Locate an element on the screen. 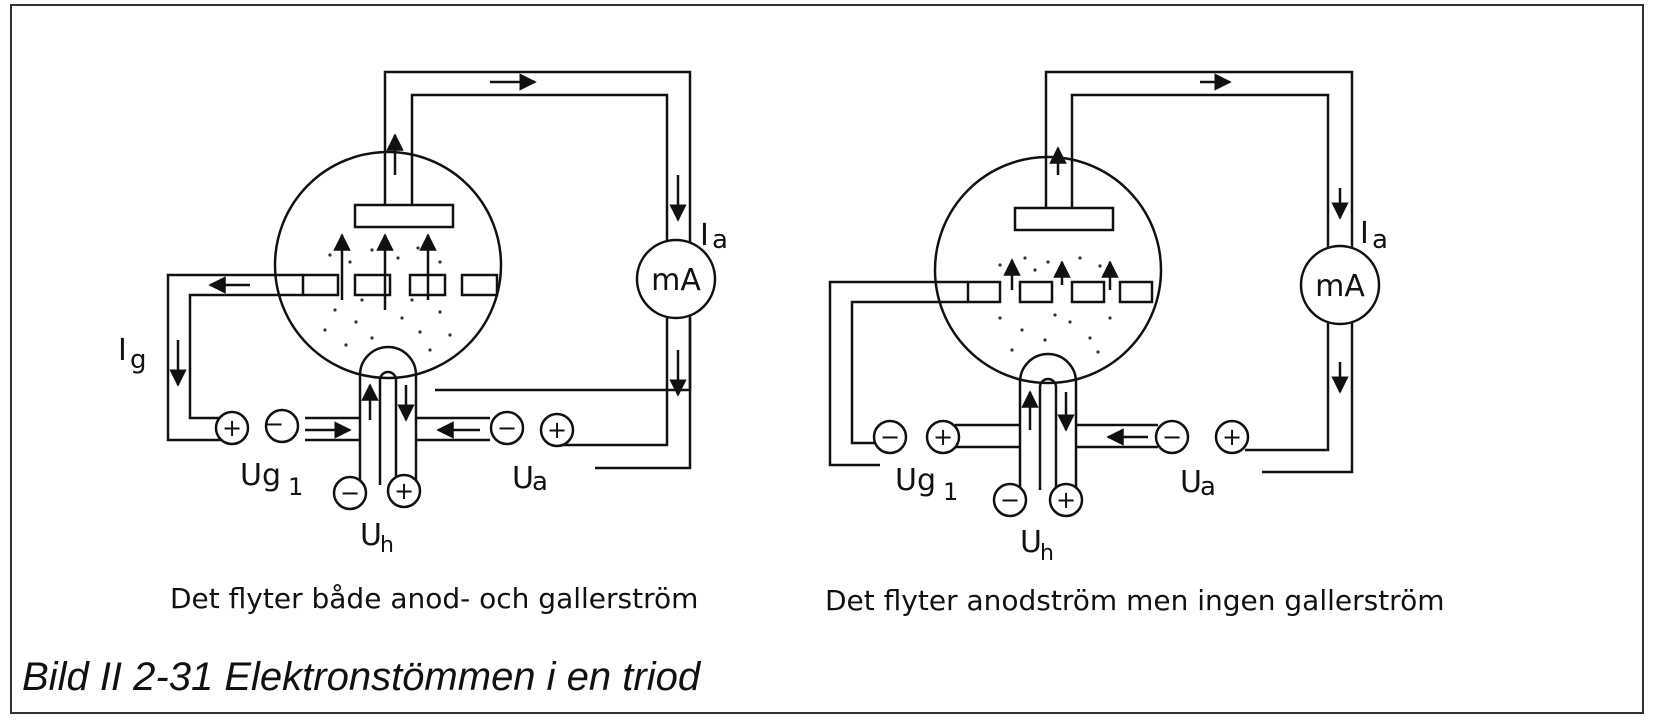 The width and height of the screenshot is (1654, 724). left-grid-wire is located at coordinates (234, 357).